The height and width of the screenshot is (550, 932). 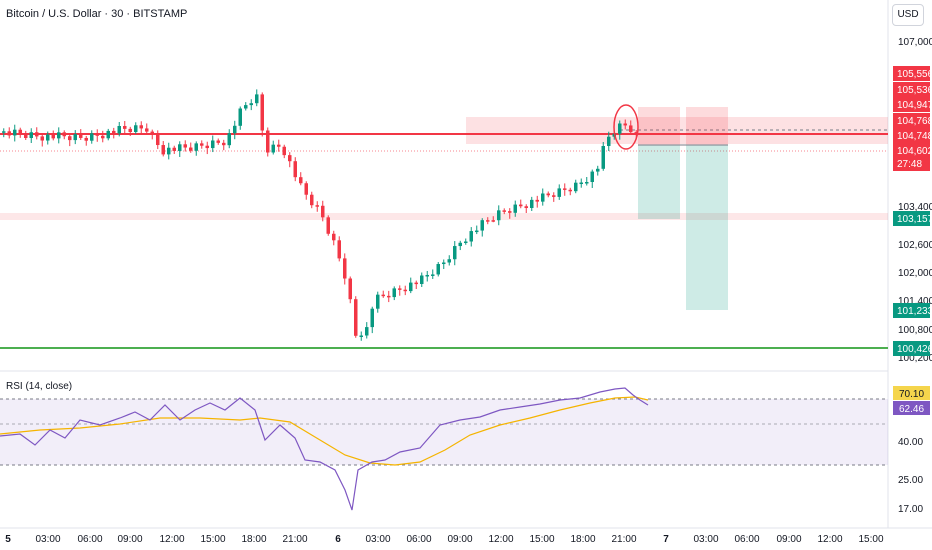 I want to click on short-position-2-target, so click(x=707, y=227).